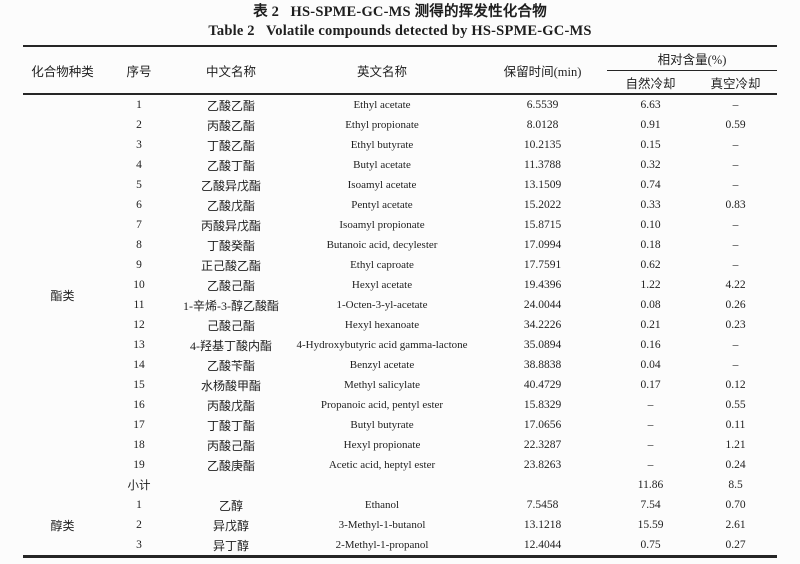 This screenshot has width=800, height=564. I want to click on cell-natural: 0.08, so click(650, 305).